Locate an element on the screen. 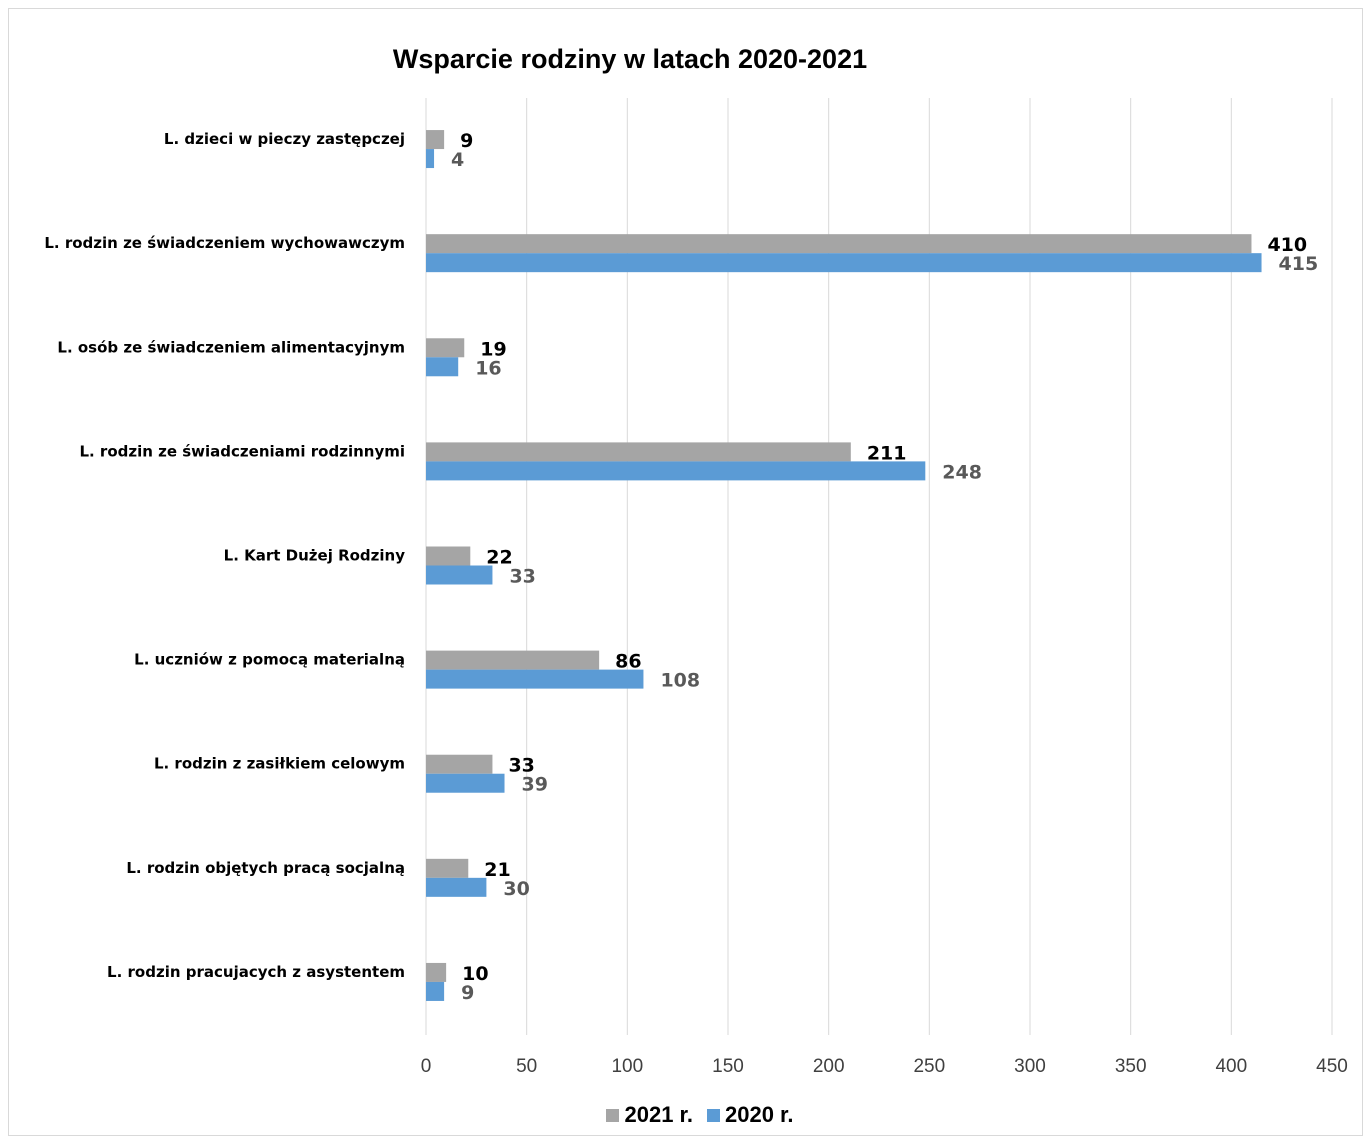  category-label: L. rodzin ze świadczeniem wychowawczym is located at coordinates (224, 243).